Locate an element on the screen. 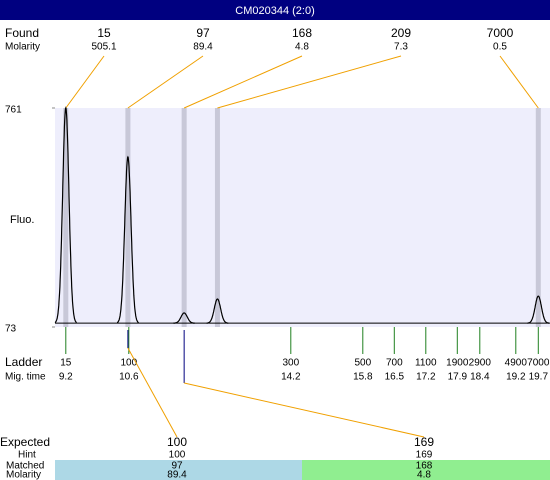 The image size is (550, 480). matched-value: 168 is located at coordinates (424, 466).